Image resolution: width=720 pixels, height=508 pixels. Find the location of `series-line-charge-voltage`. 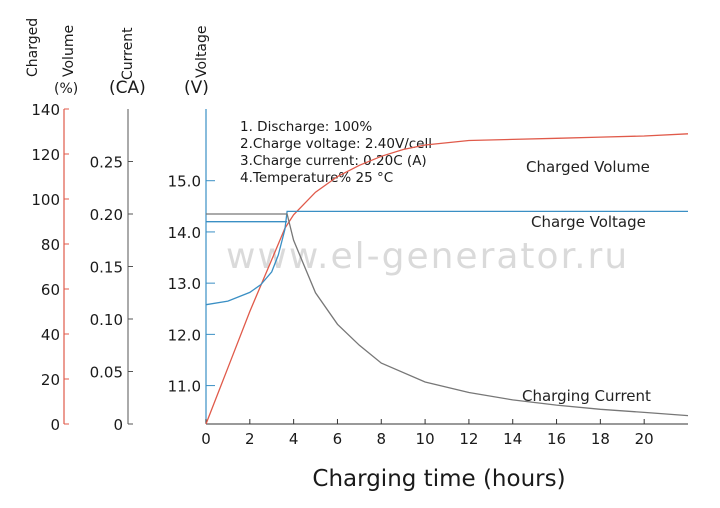

series-line-charge-voltage is located at coordinates (446, 258).